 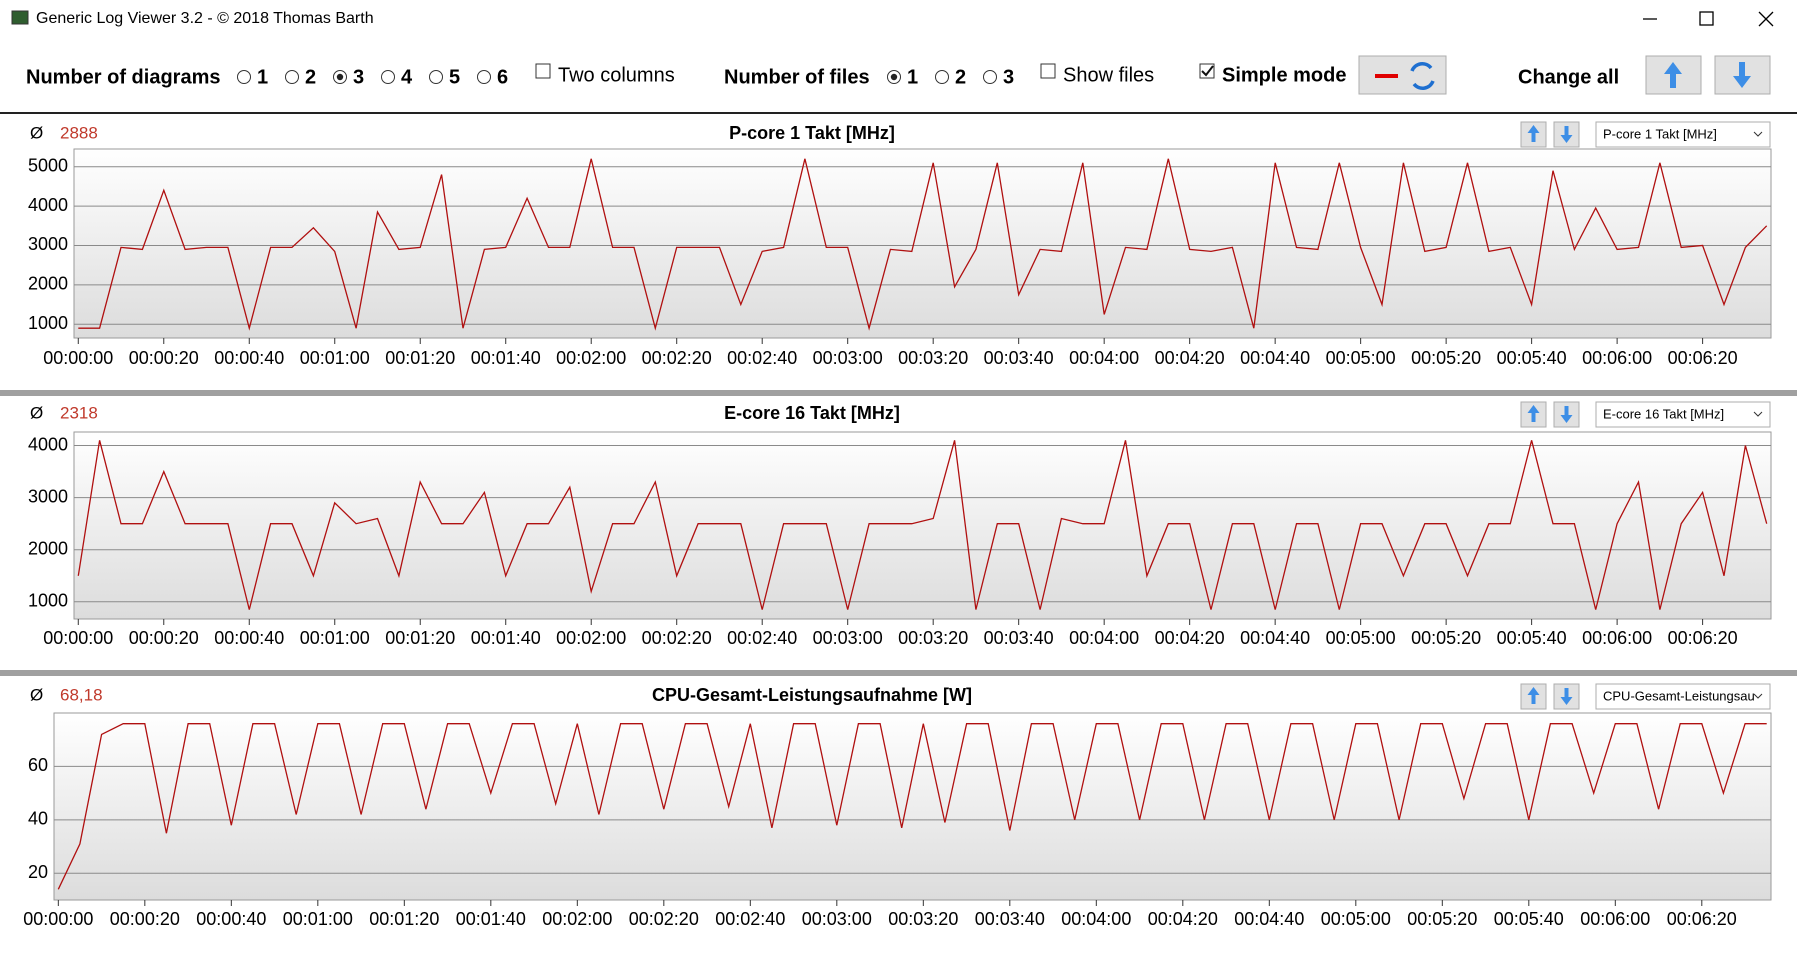 I want to click on radio-label: 1, so click(x=262, y=77).